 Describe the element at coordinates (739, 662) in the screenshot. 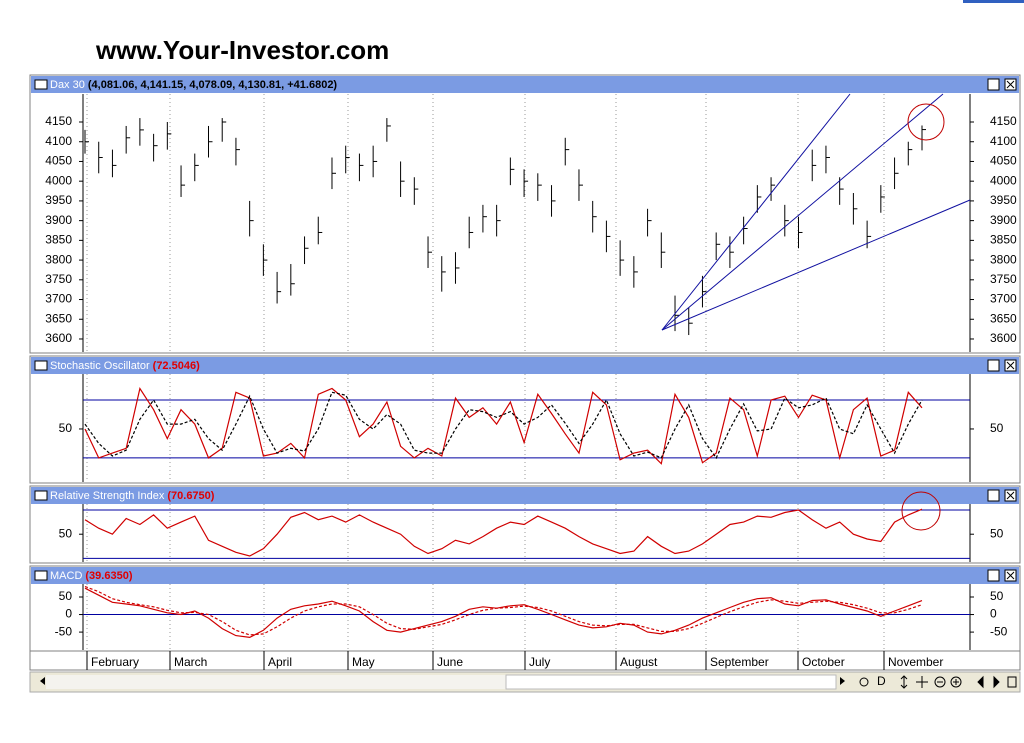

I see `x-tick-label: September` at that location.